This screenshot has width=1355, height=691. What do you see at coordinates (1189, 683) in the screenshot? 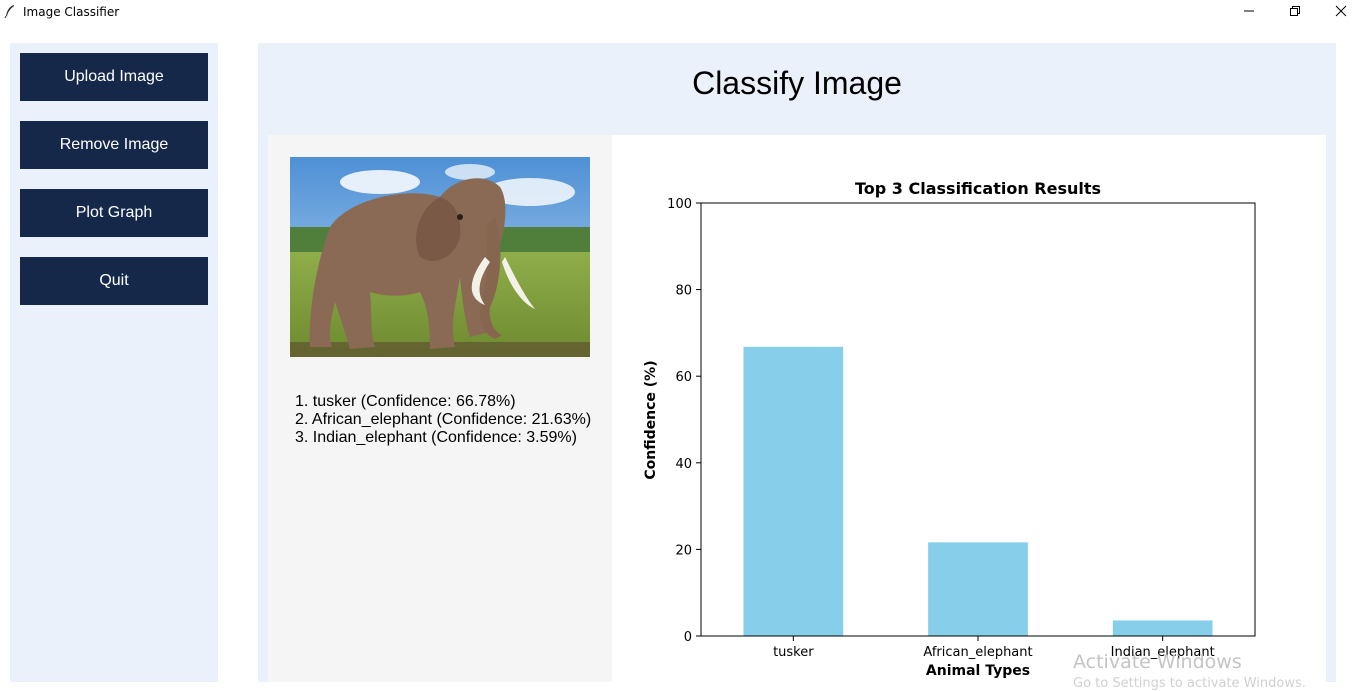
I see `activate-windows-subtext: Go to Settings to activate Windows.` at bounding box center [1189, 683].